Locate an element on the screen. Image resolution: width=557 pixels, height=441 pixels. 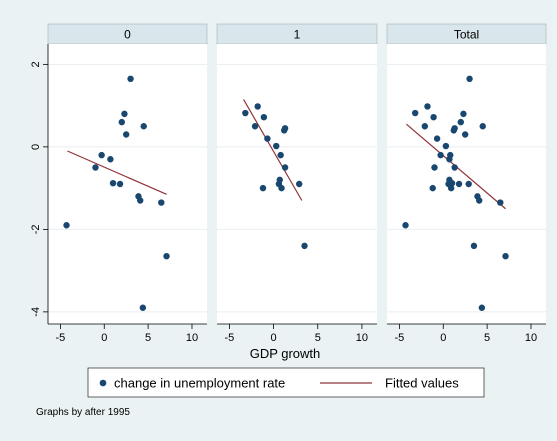
axes-layer: -4 -2 0 2 is located at coordinates (39, 184).